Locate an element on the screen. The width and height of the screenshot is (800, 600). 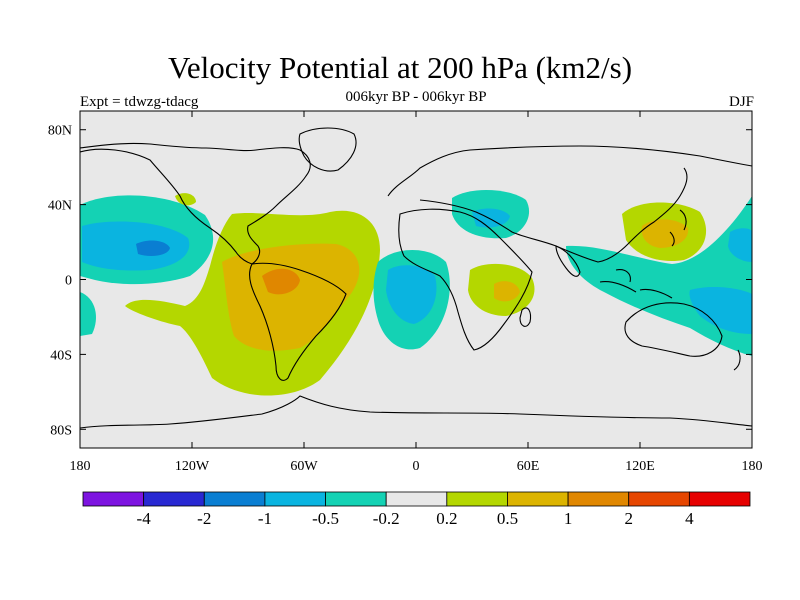
contour-atlantic-mid is located at coordinates (411, 294).